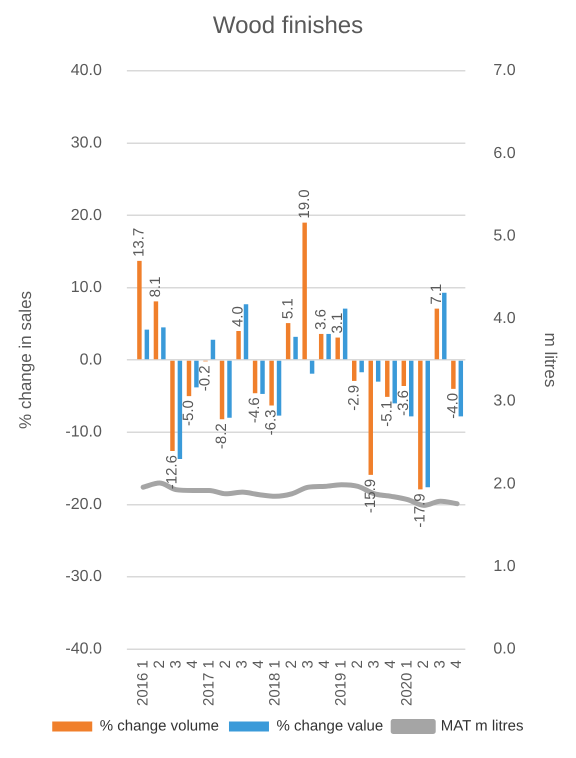 This screenshot has height=758, width=576. I want to click on data-label: -5.0, so click(189, 413).